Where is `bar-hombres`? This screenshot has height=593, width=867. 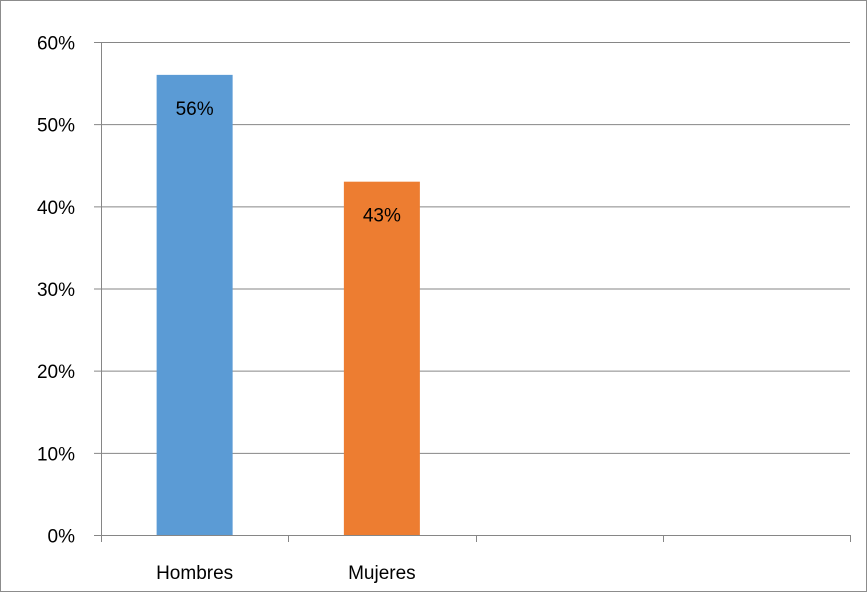
bar-hombres is located at coordinates (194, 304).